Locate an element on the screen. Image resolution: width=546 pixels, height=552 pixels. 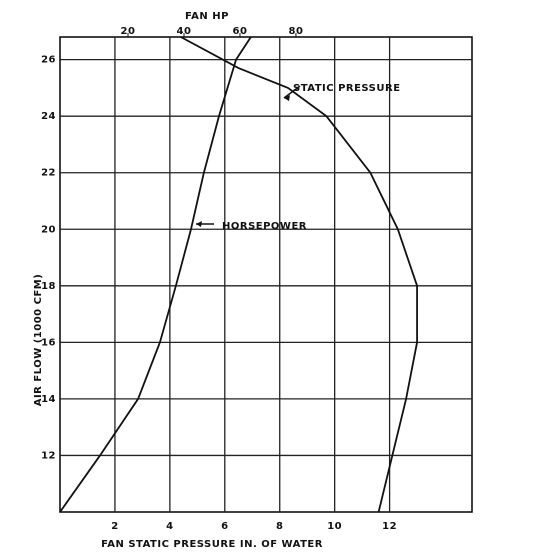
x-tick-label: 8 is located at coordinates (279, 526).